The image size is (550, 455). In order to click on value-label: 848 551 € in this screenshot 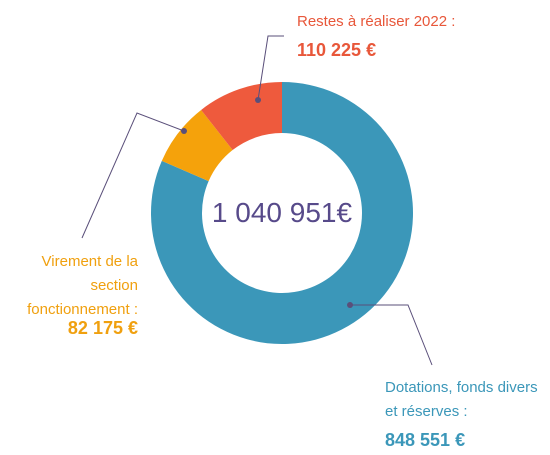, I will do `click(425, 440)`.